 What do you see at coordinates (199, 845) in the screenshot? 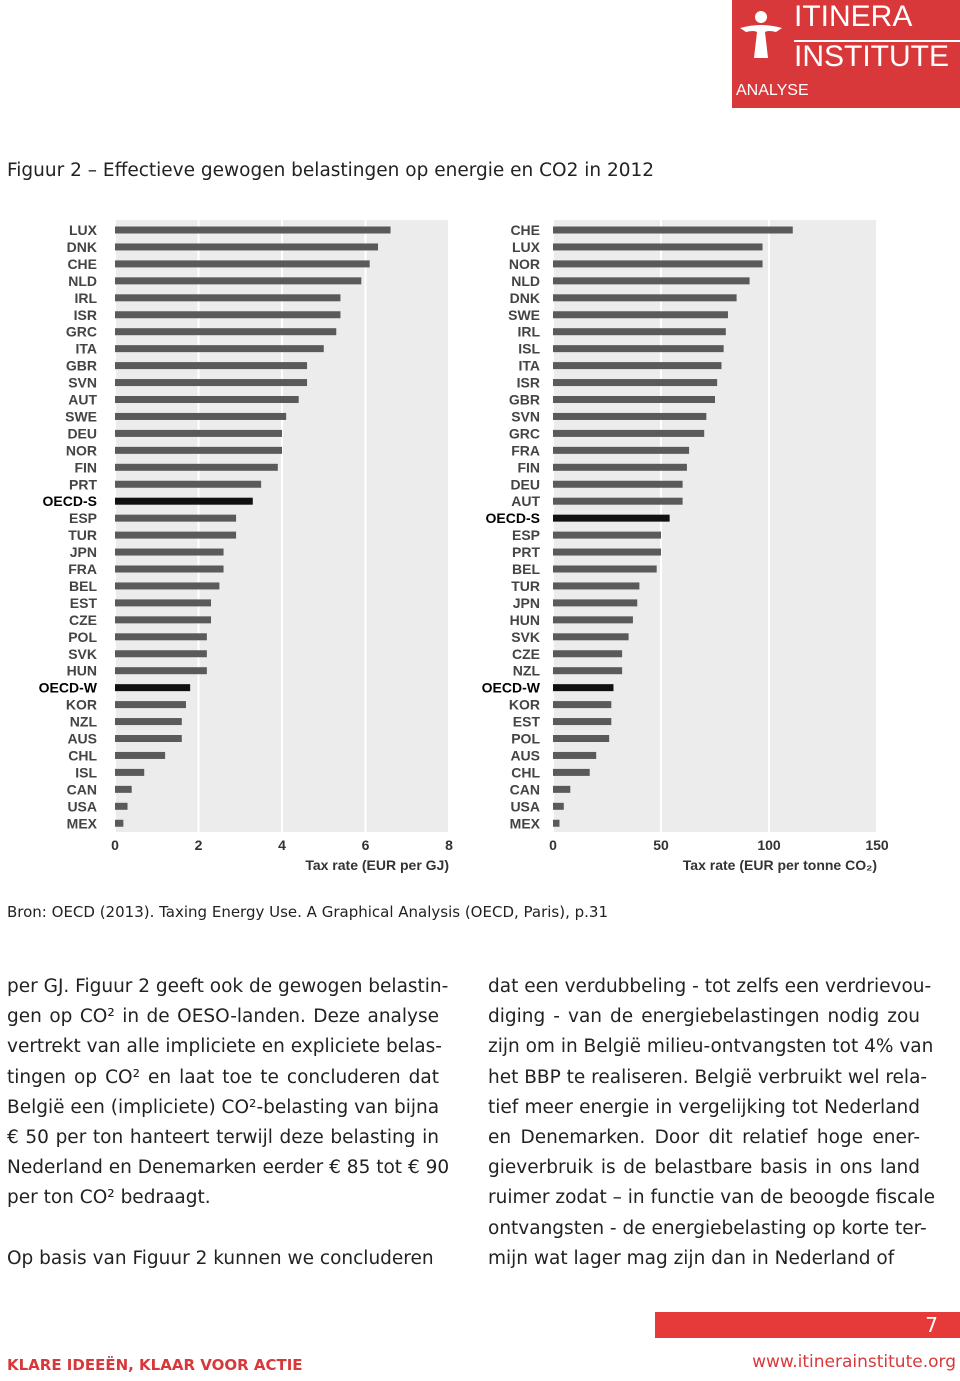
I see `x-tick-label: 2` at bounding box center [199, 845].